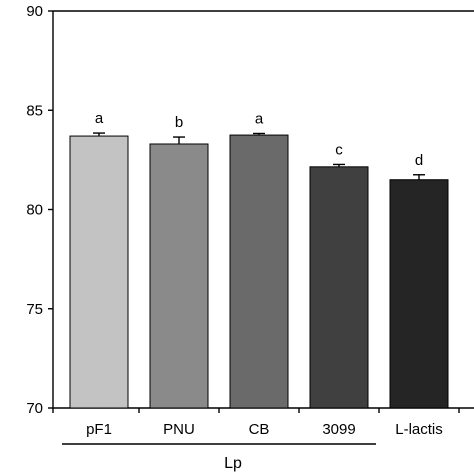 The image size is (474, 474). I want to click on significance-label-3099: c, so click(339, 149).